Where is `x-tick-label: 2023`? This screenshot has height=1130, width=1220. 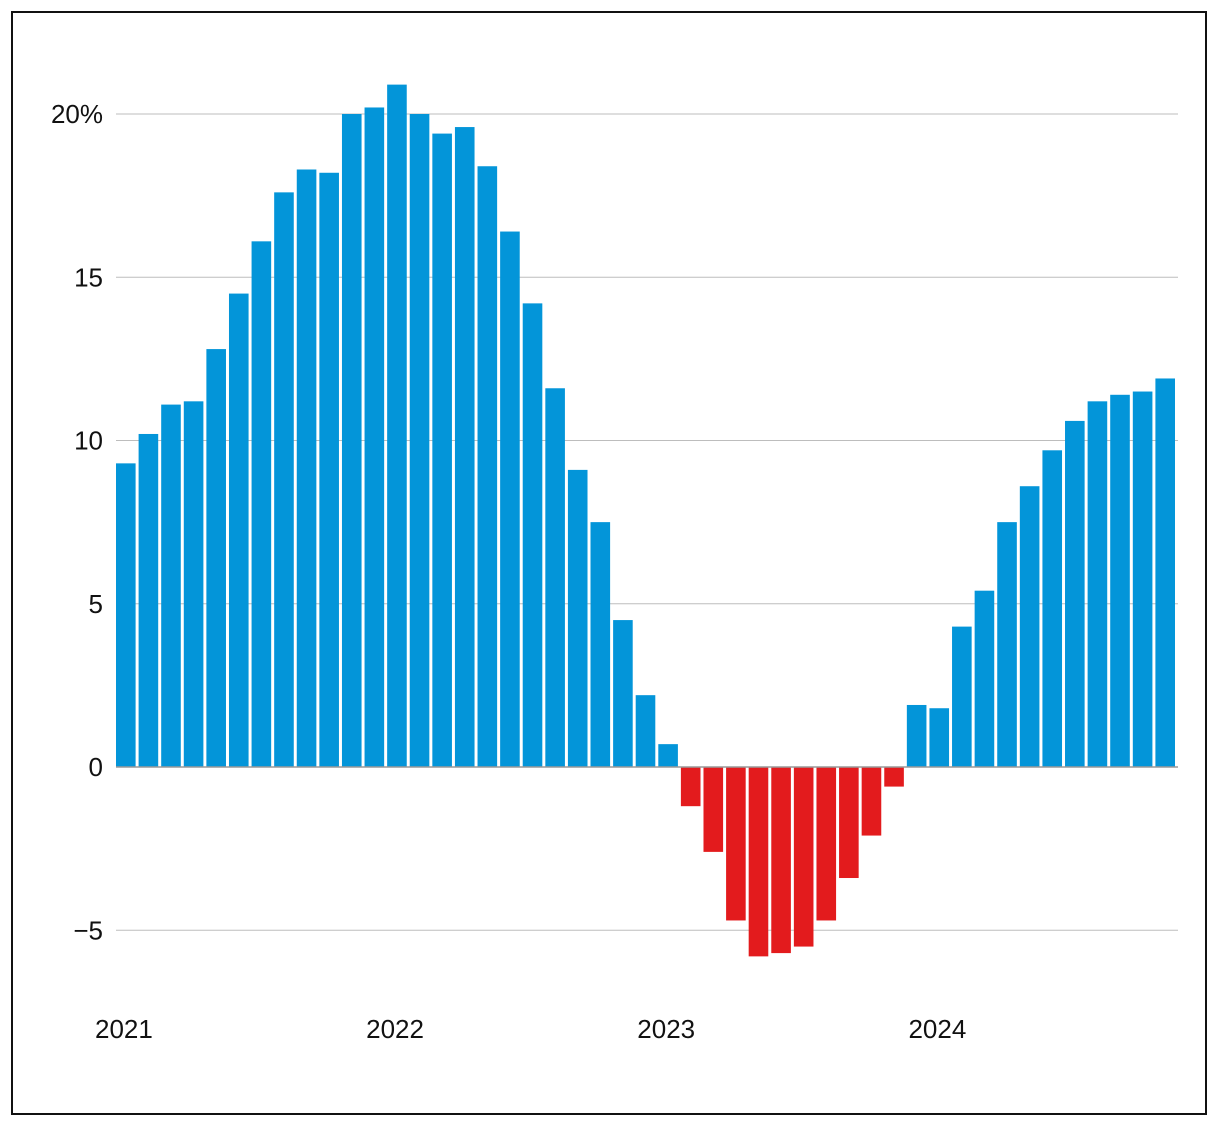 x-tick-label: 2023 is located at coordinates (666, 1029).